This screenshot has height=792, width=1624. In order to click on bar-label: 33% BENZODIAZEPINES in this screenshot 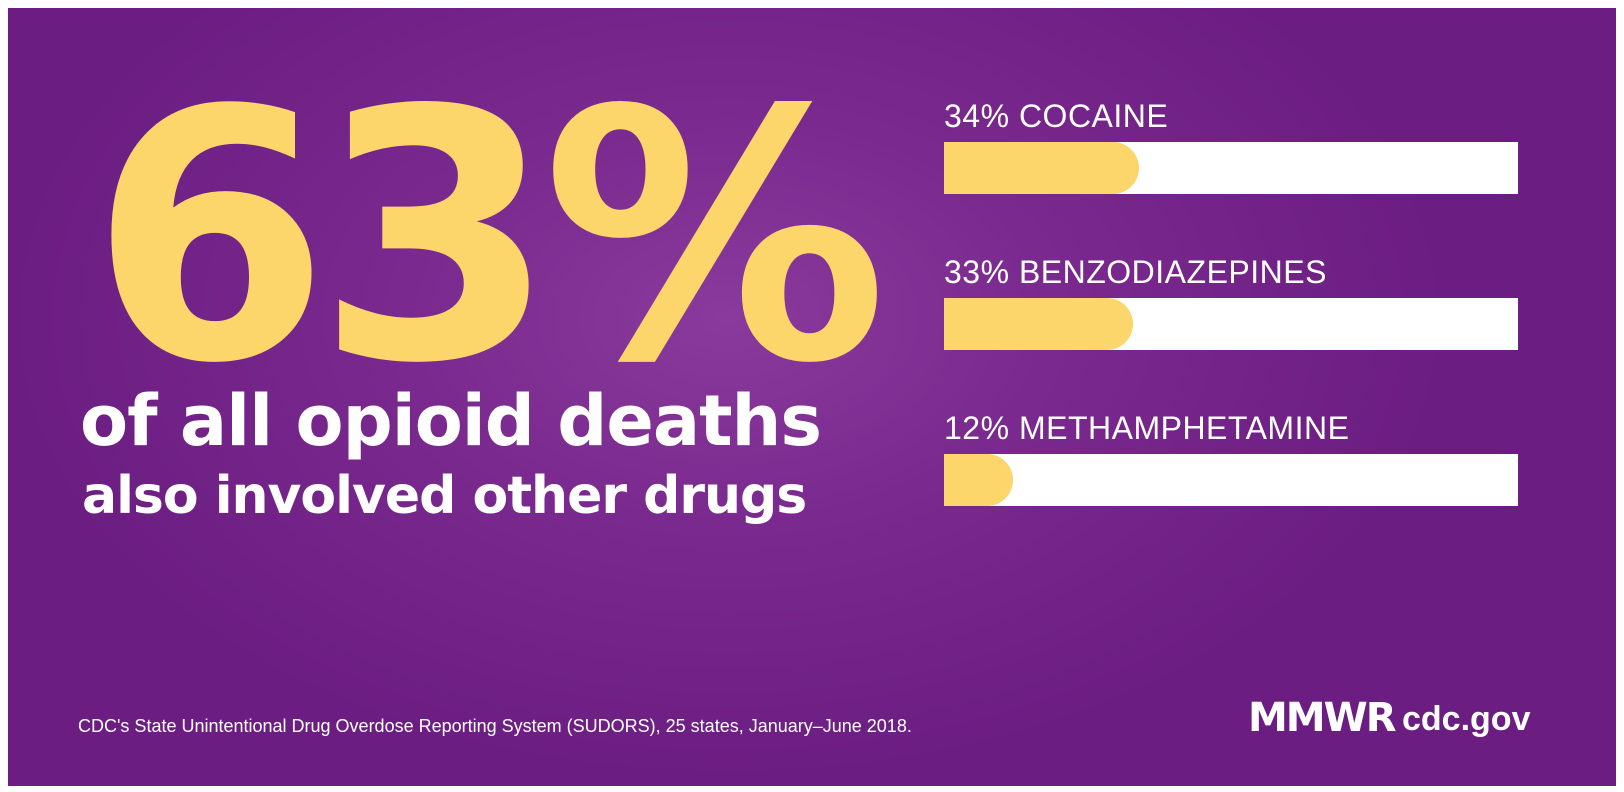, I will do `click(1135, 272)`.